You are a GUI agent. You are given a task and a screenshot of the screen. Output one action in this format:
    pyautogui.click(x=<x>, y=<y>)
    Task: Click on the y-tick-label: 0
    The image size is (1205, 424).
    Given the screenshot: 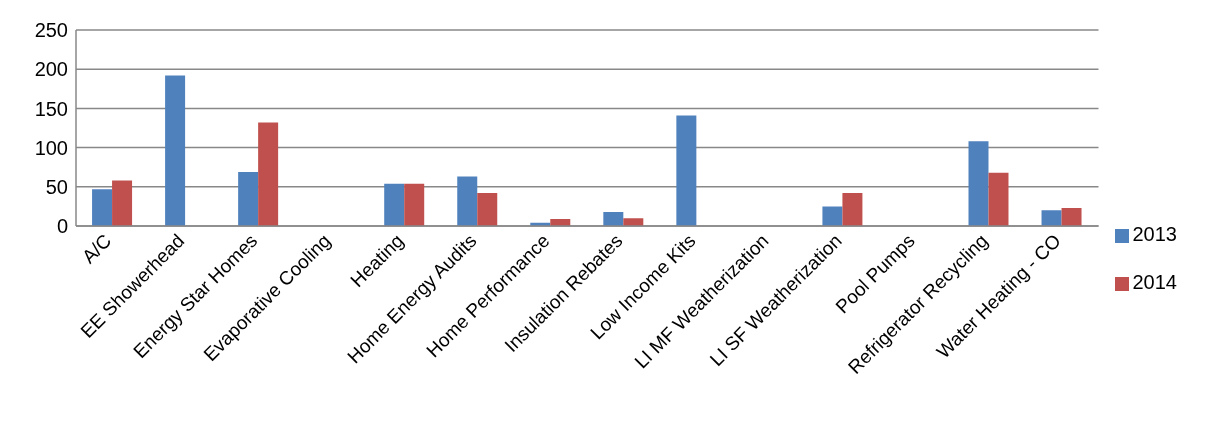 What is the action you would take?
    pyautogui.click(x=62, y=226)
    